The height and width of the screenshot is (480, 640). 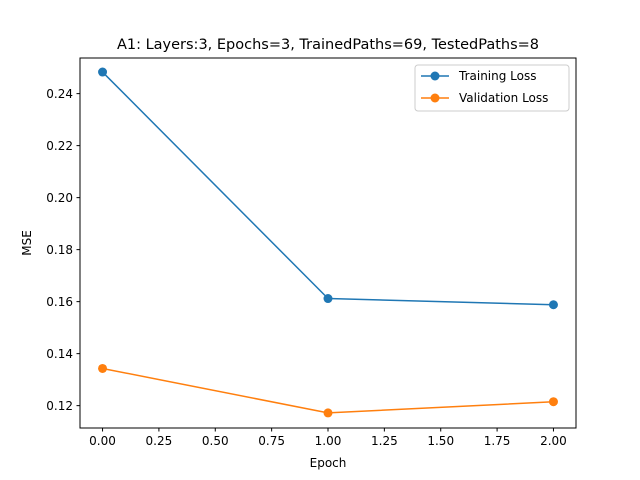 What do you see at coordinates (271, 441) in the screenshot?
I see `x-tick-label: 0.75` at bounding box center [271, 441].